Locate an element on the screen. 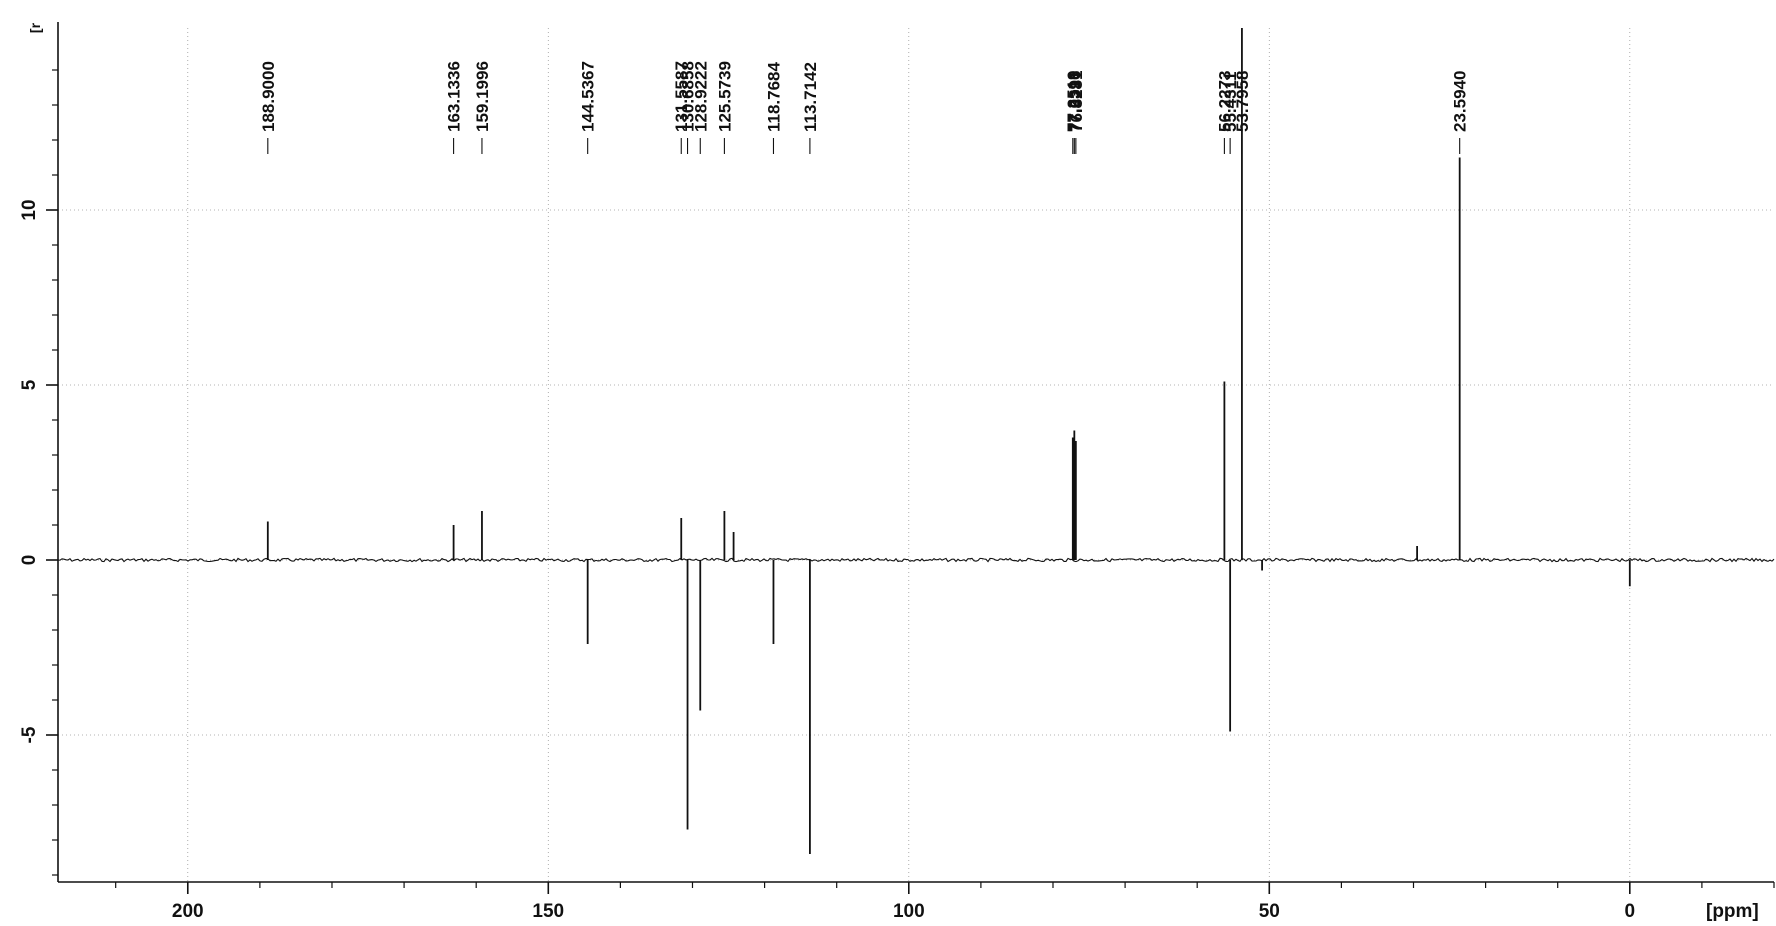 The width and height of the screenshot is (1776, 926). y-tick-label: 0 is located at coordinates (29, 560).